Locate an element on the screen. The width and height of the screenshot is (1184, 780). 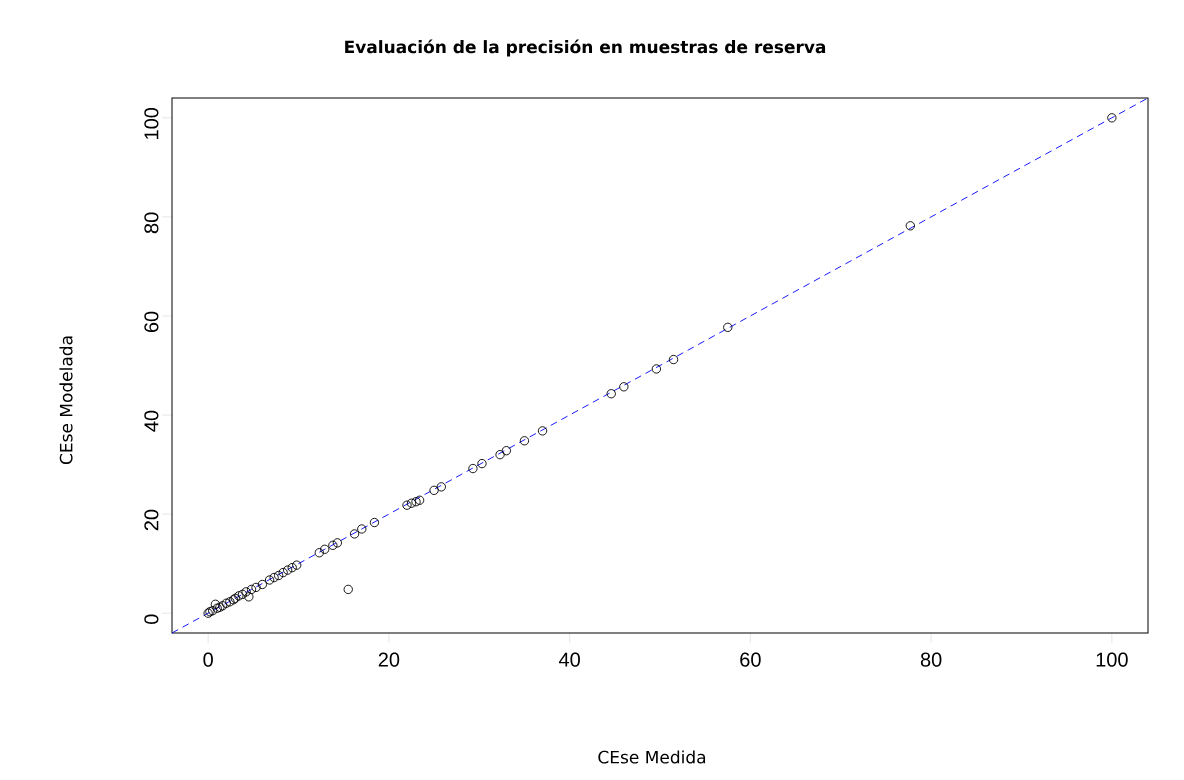
y-tick-label: 80 is located at coordinates (151, 223).